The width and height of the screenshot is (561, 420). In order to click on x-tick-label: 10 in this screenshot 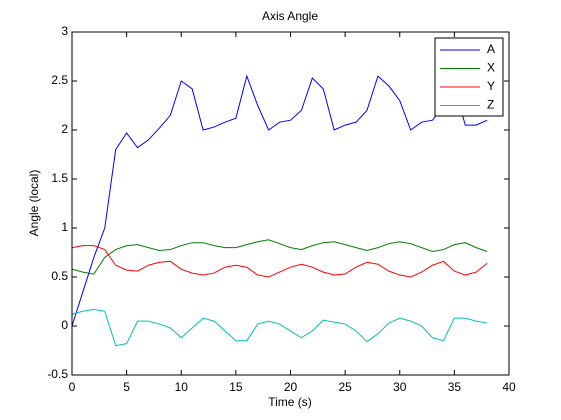, I will do `click(182, 387)`.